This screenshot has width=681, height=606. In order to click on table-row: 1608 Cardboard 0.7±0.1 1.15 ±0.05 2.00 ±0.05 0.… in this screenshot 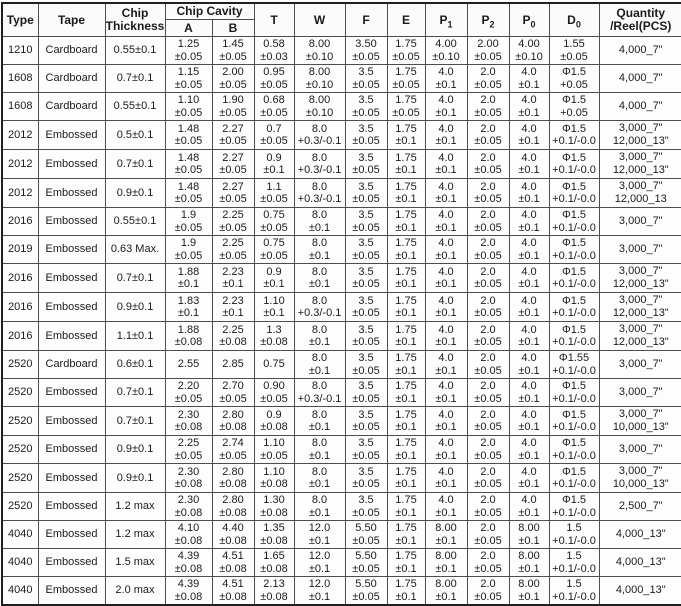, I will do `click(341, 78)`.